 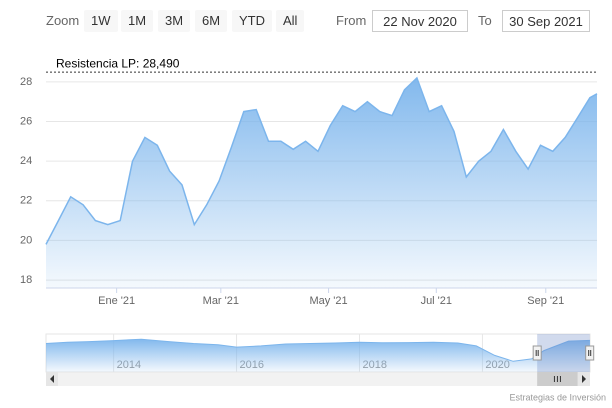 I want to click on range-button: 1M, so click(x=137, y=21).